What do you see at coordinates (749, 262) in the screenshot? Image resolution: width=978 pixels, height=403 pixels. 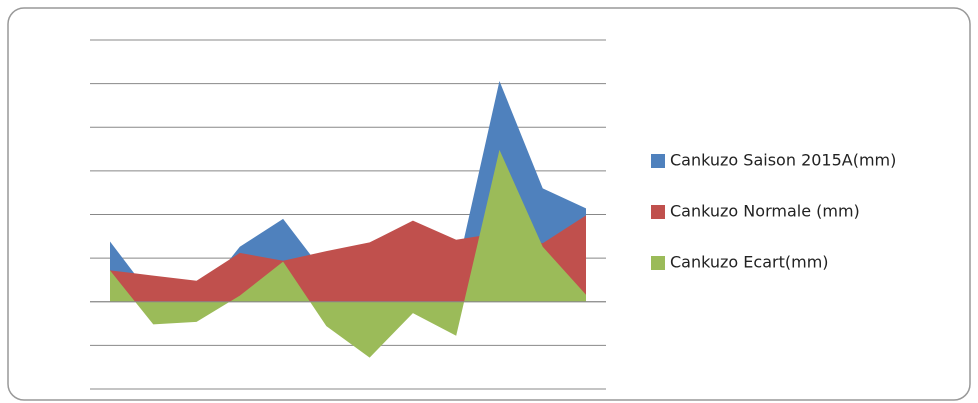 I see `legend-label: Cankuzo Ecart(mm)` at bounding box center [749, 262].